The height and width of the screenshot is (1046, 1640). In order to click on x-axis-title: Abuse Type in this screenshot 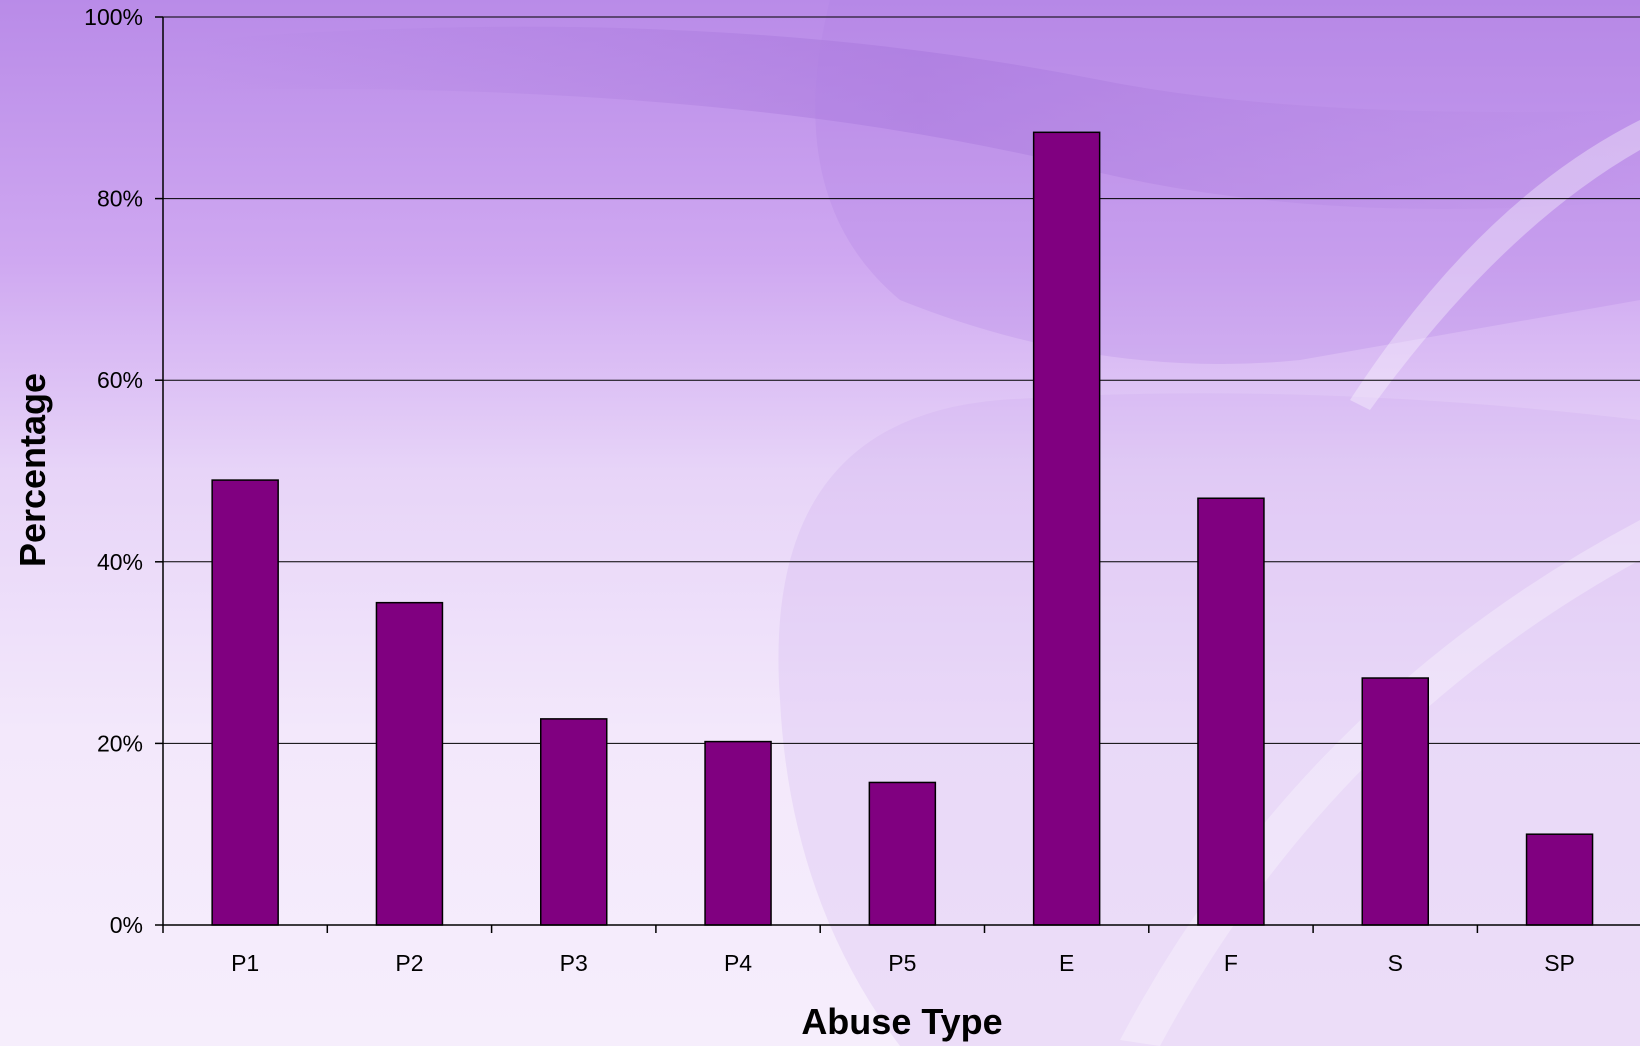, I will do `click(901, 1021)`.